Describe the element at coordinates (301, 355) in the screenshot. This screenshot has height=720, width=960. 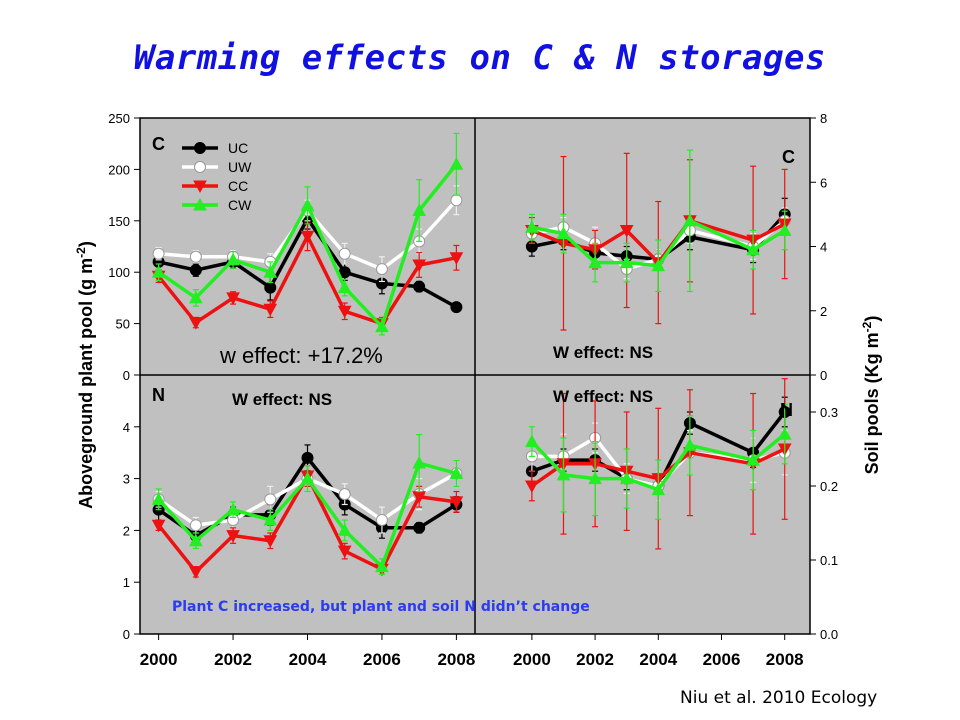
I see `annotation-top-left: w effect: +17.2%` at that location.